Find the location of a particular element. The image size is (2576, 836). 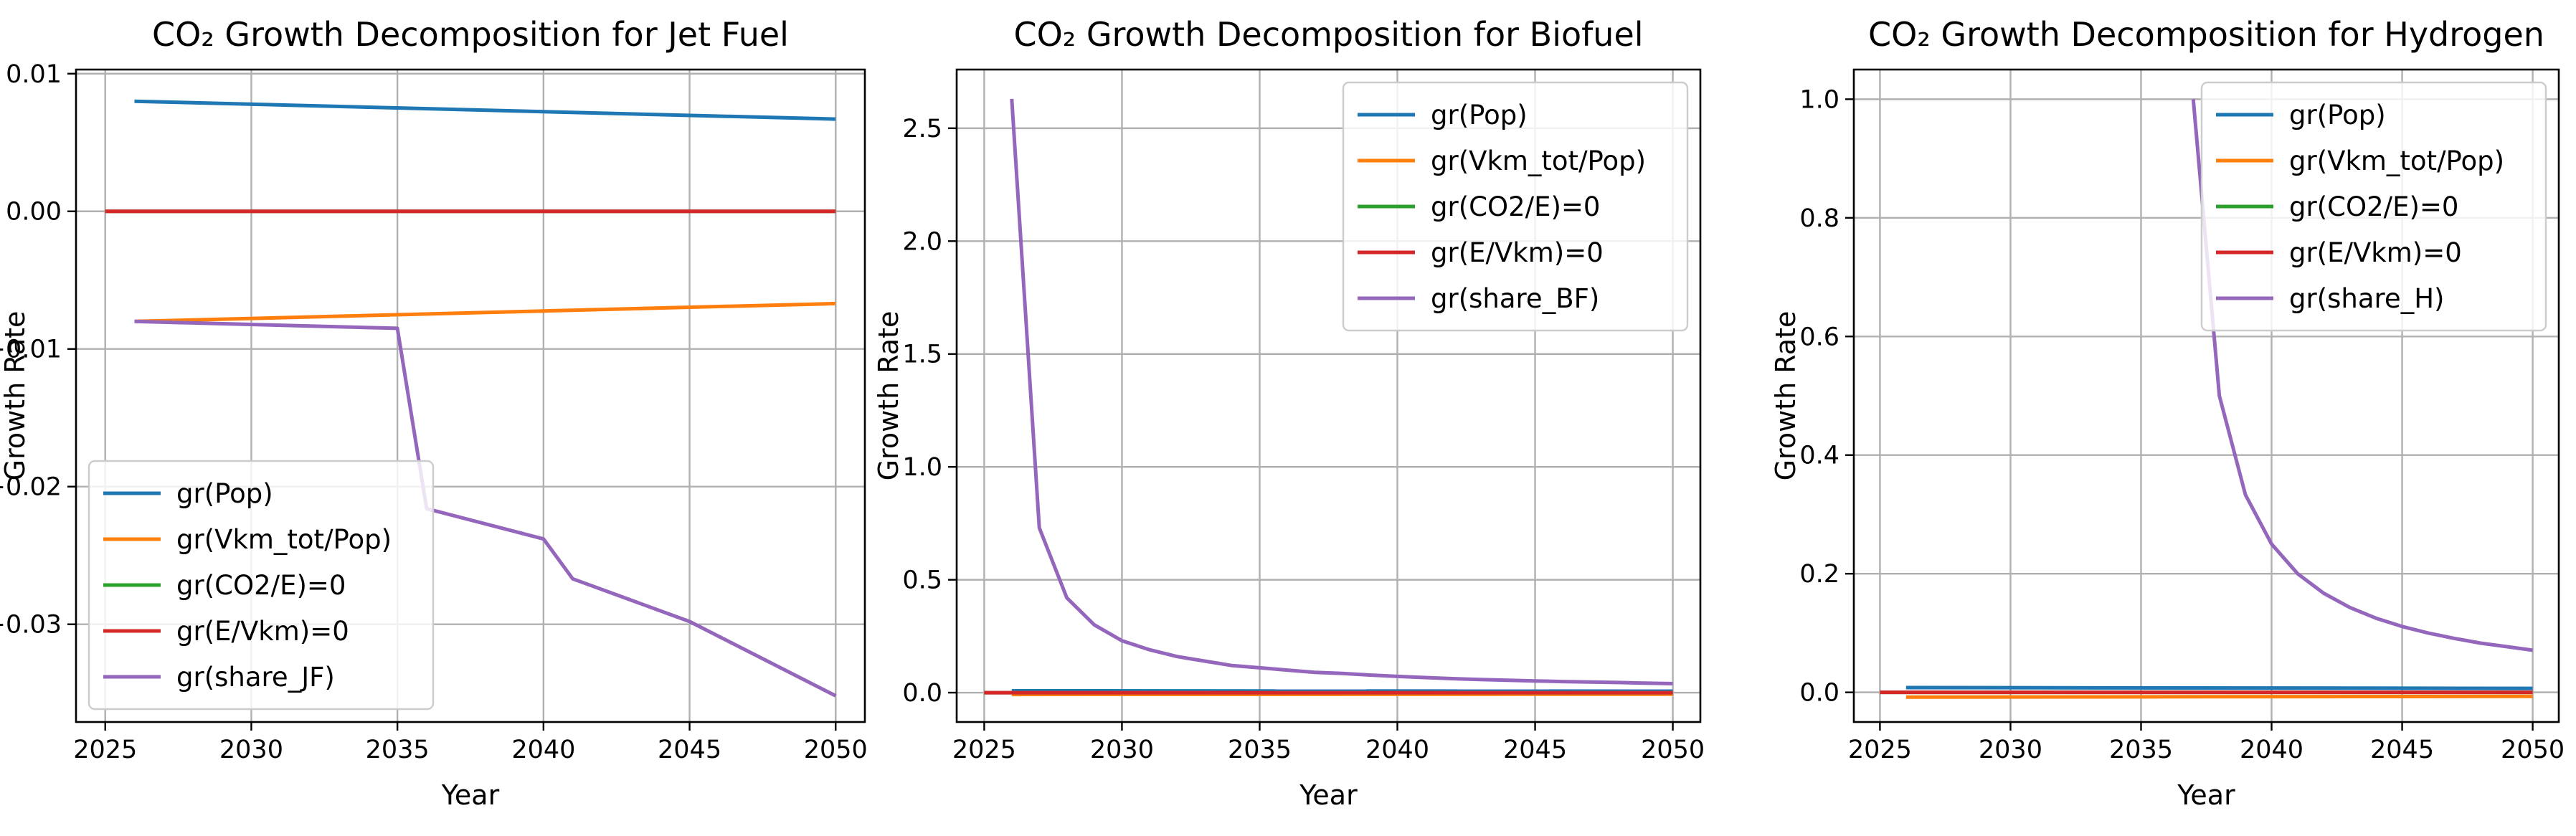

y-tick-label: 2.0 is located at coordinates (922, 241).